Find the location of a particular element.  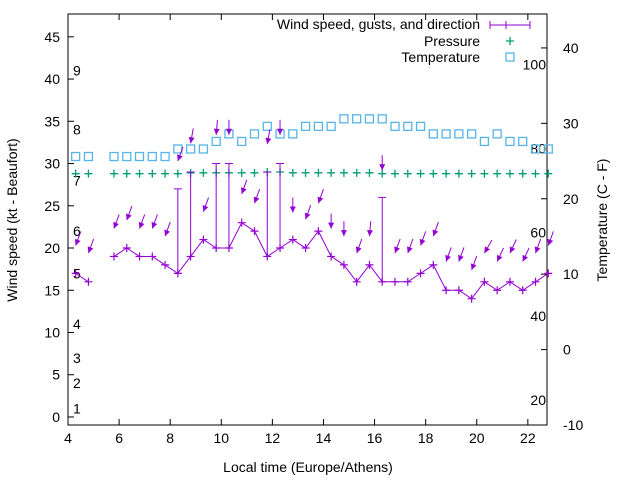

y2-tick-label: 40 is located at coordinates (571, 48).